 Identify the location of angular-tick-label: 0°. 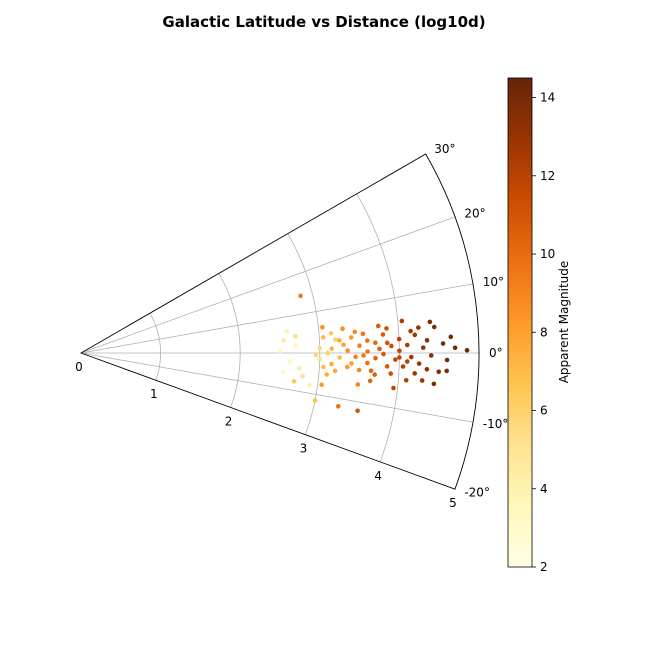
(496, 353).